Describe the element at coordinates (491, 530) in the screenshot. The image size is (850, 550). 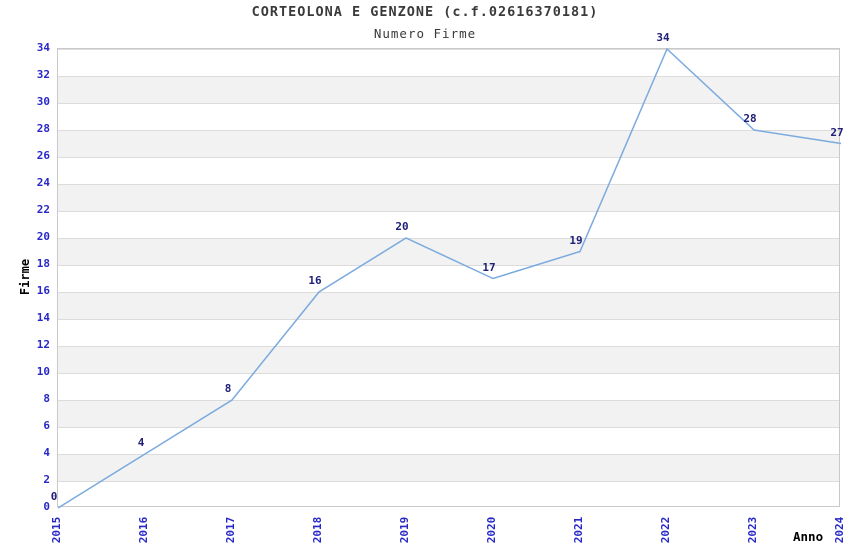
I see `x-tick-label: 2020` at that location.